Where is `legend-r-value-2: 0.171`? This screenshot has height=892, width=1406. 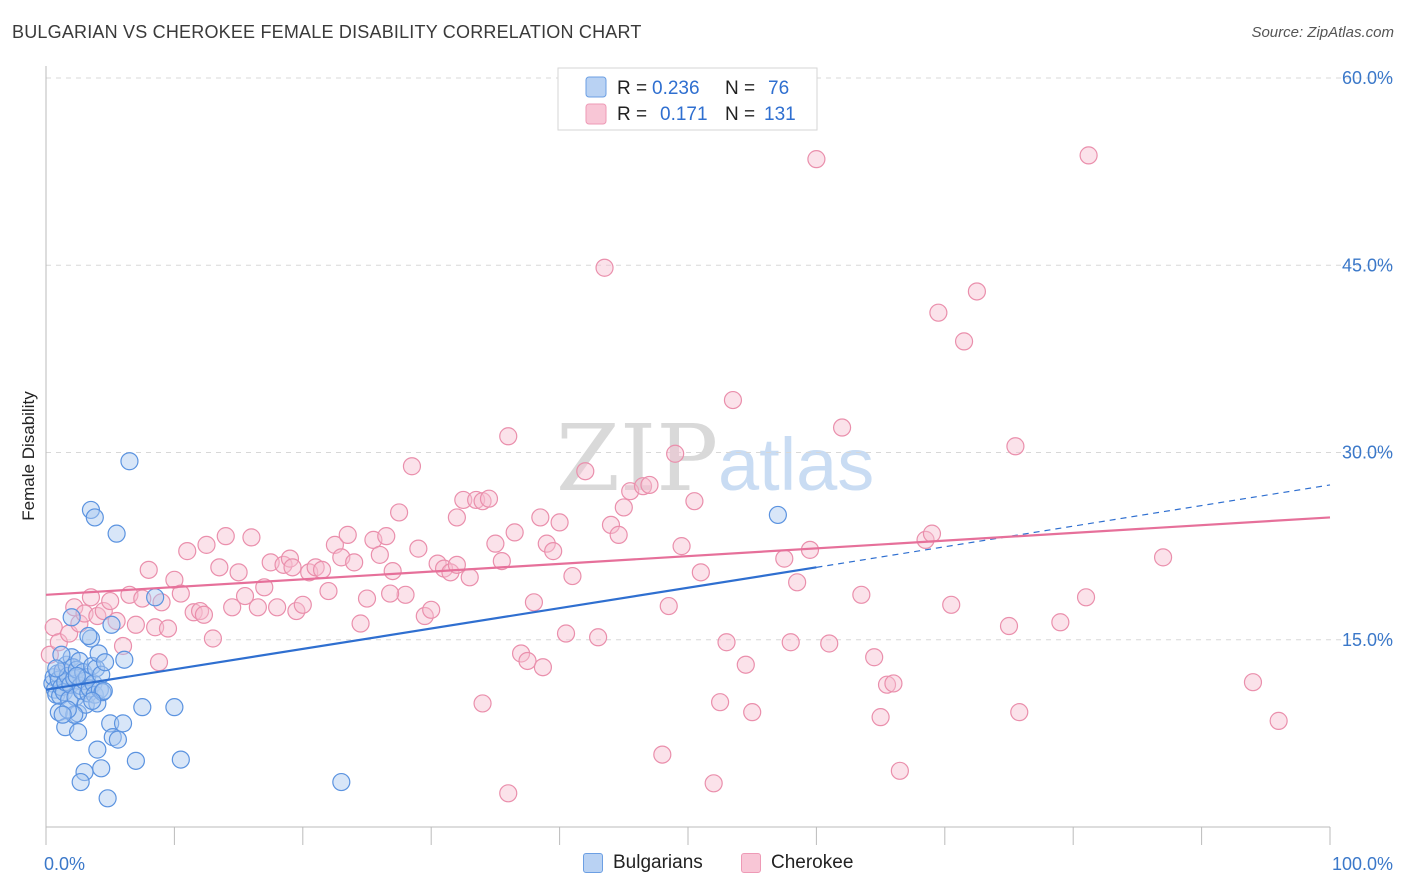 legend-r-value-2: 0.171 is located at coordinates (684, 114).